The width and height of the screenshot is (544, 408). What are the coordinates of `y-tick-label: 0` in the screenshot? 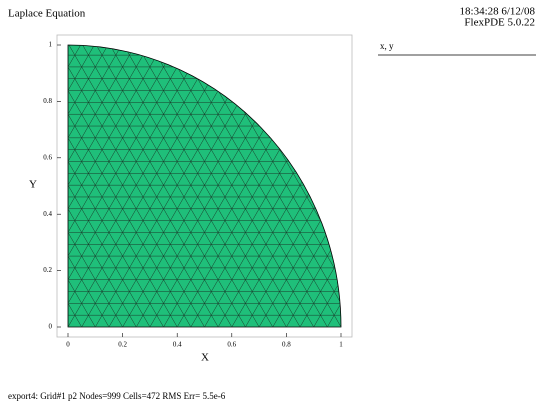 It's located at (51, 327).